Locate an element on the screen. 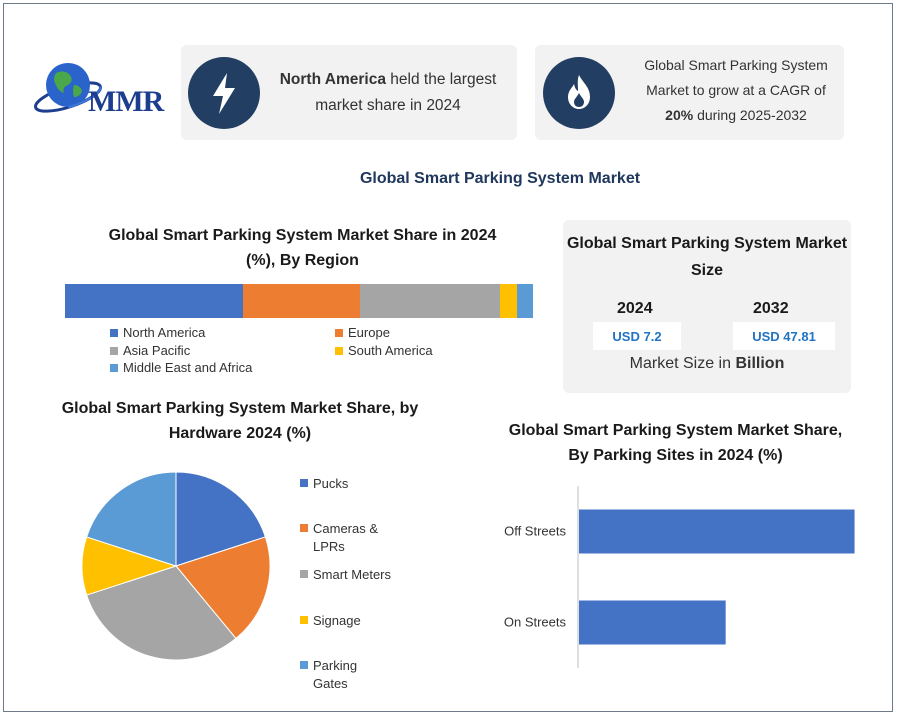 This screenshot has width=897, height=716. value-2032: USD 47.81 is located at coordinates (784, 336).